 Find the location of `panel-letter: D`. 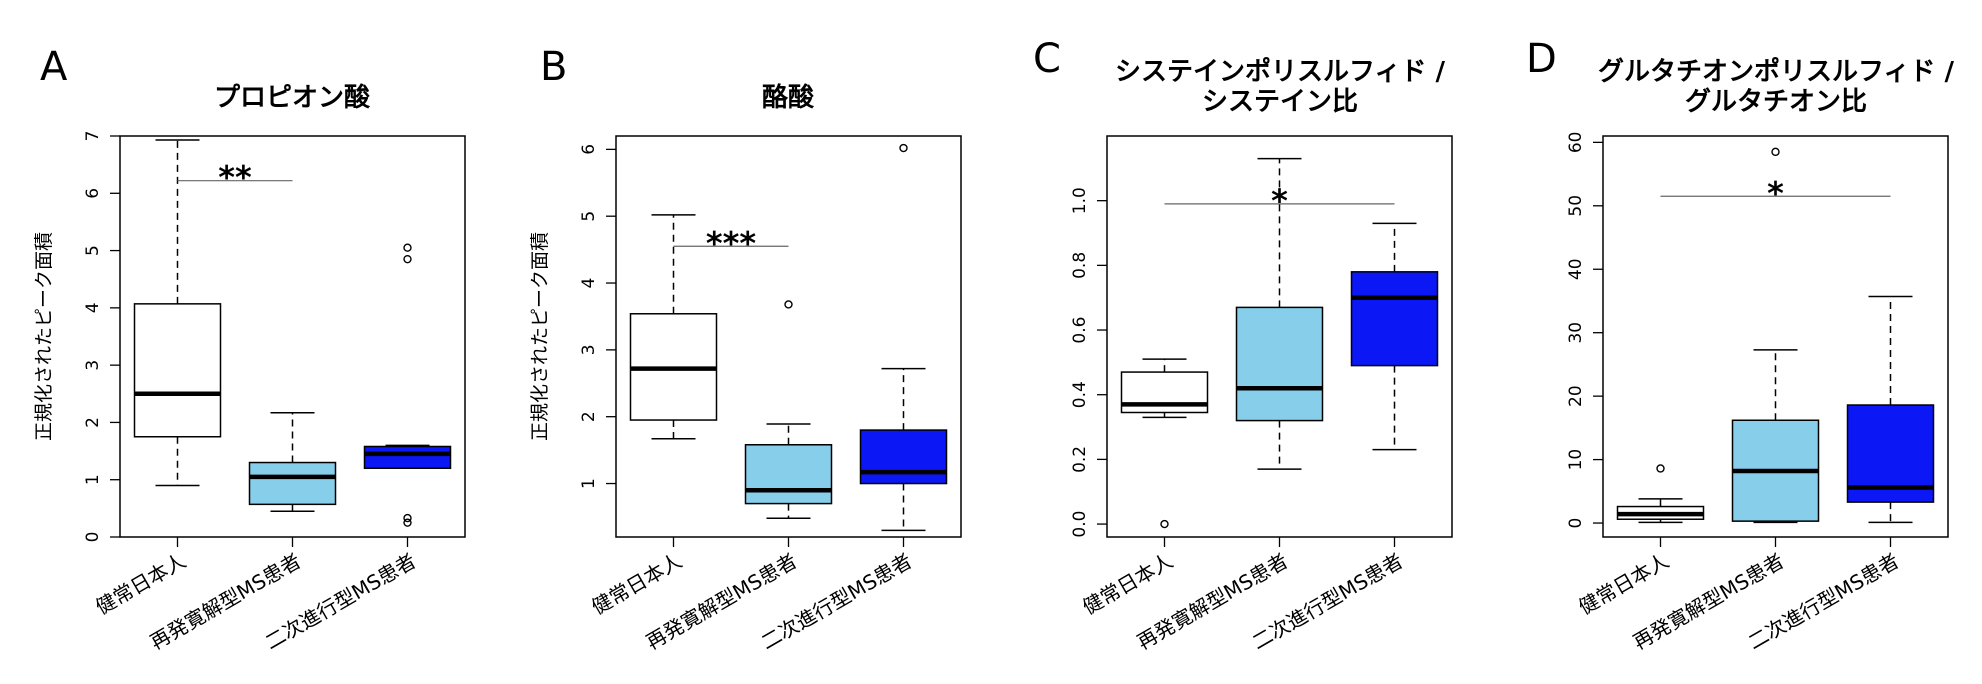

panel-letter: D is located at coordinates (1541, 59).